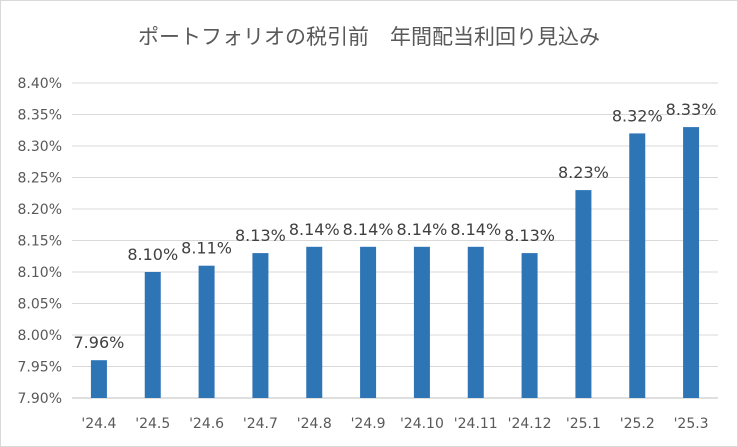 This screenshot has width=738, height=447. What do you see at coordinates (637, 424) in the screenshot?
I see `x-tick-label: '25.2` at bounding box center [637, 424].